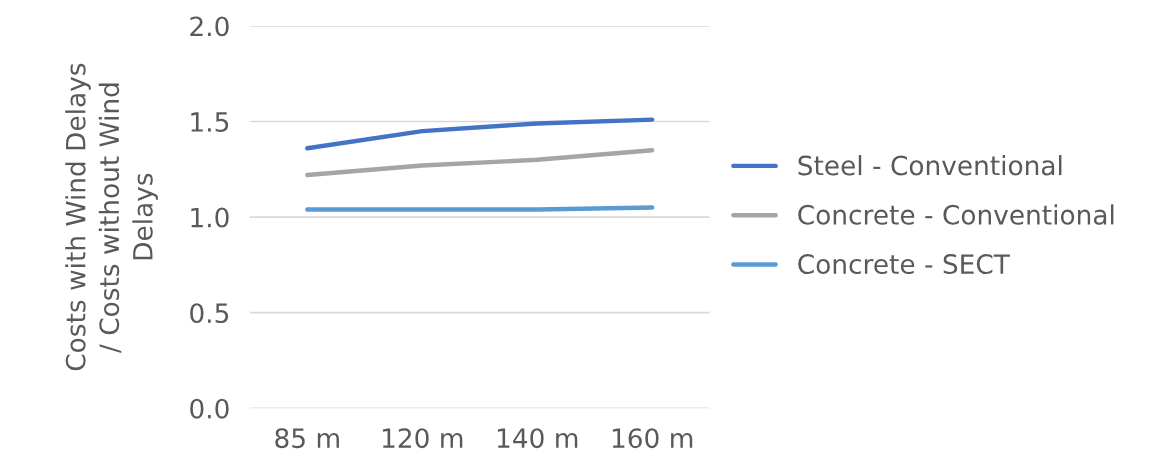 The image size is (1173, 472). Describe the element at coordinates (652, 438) in the screenshot. I see `x-tick-label: 160 m` at that location.